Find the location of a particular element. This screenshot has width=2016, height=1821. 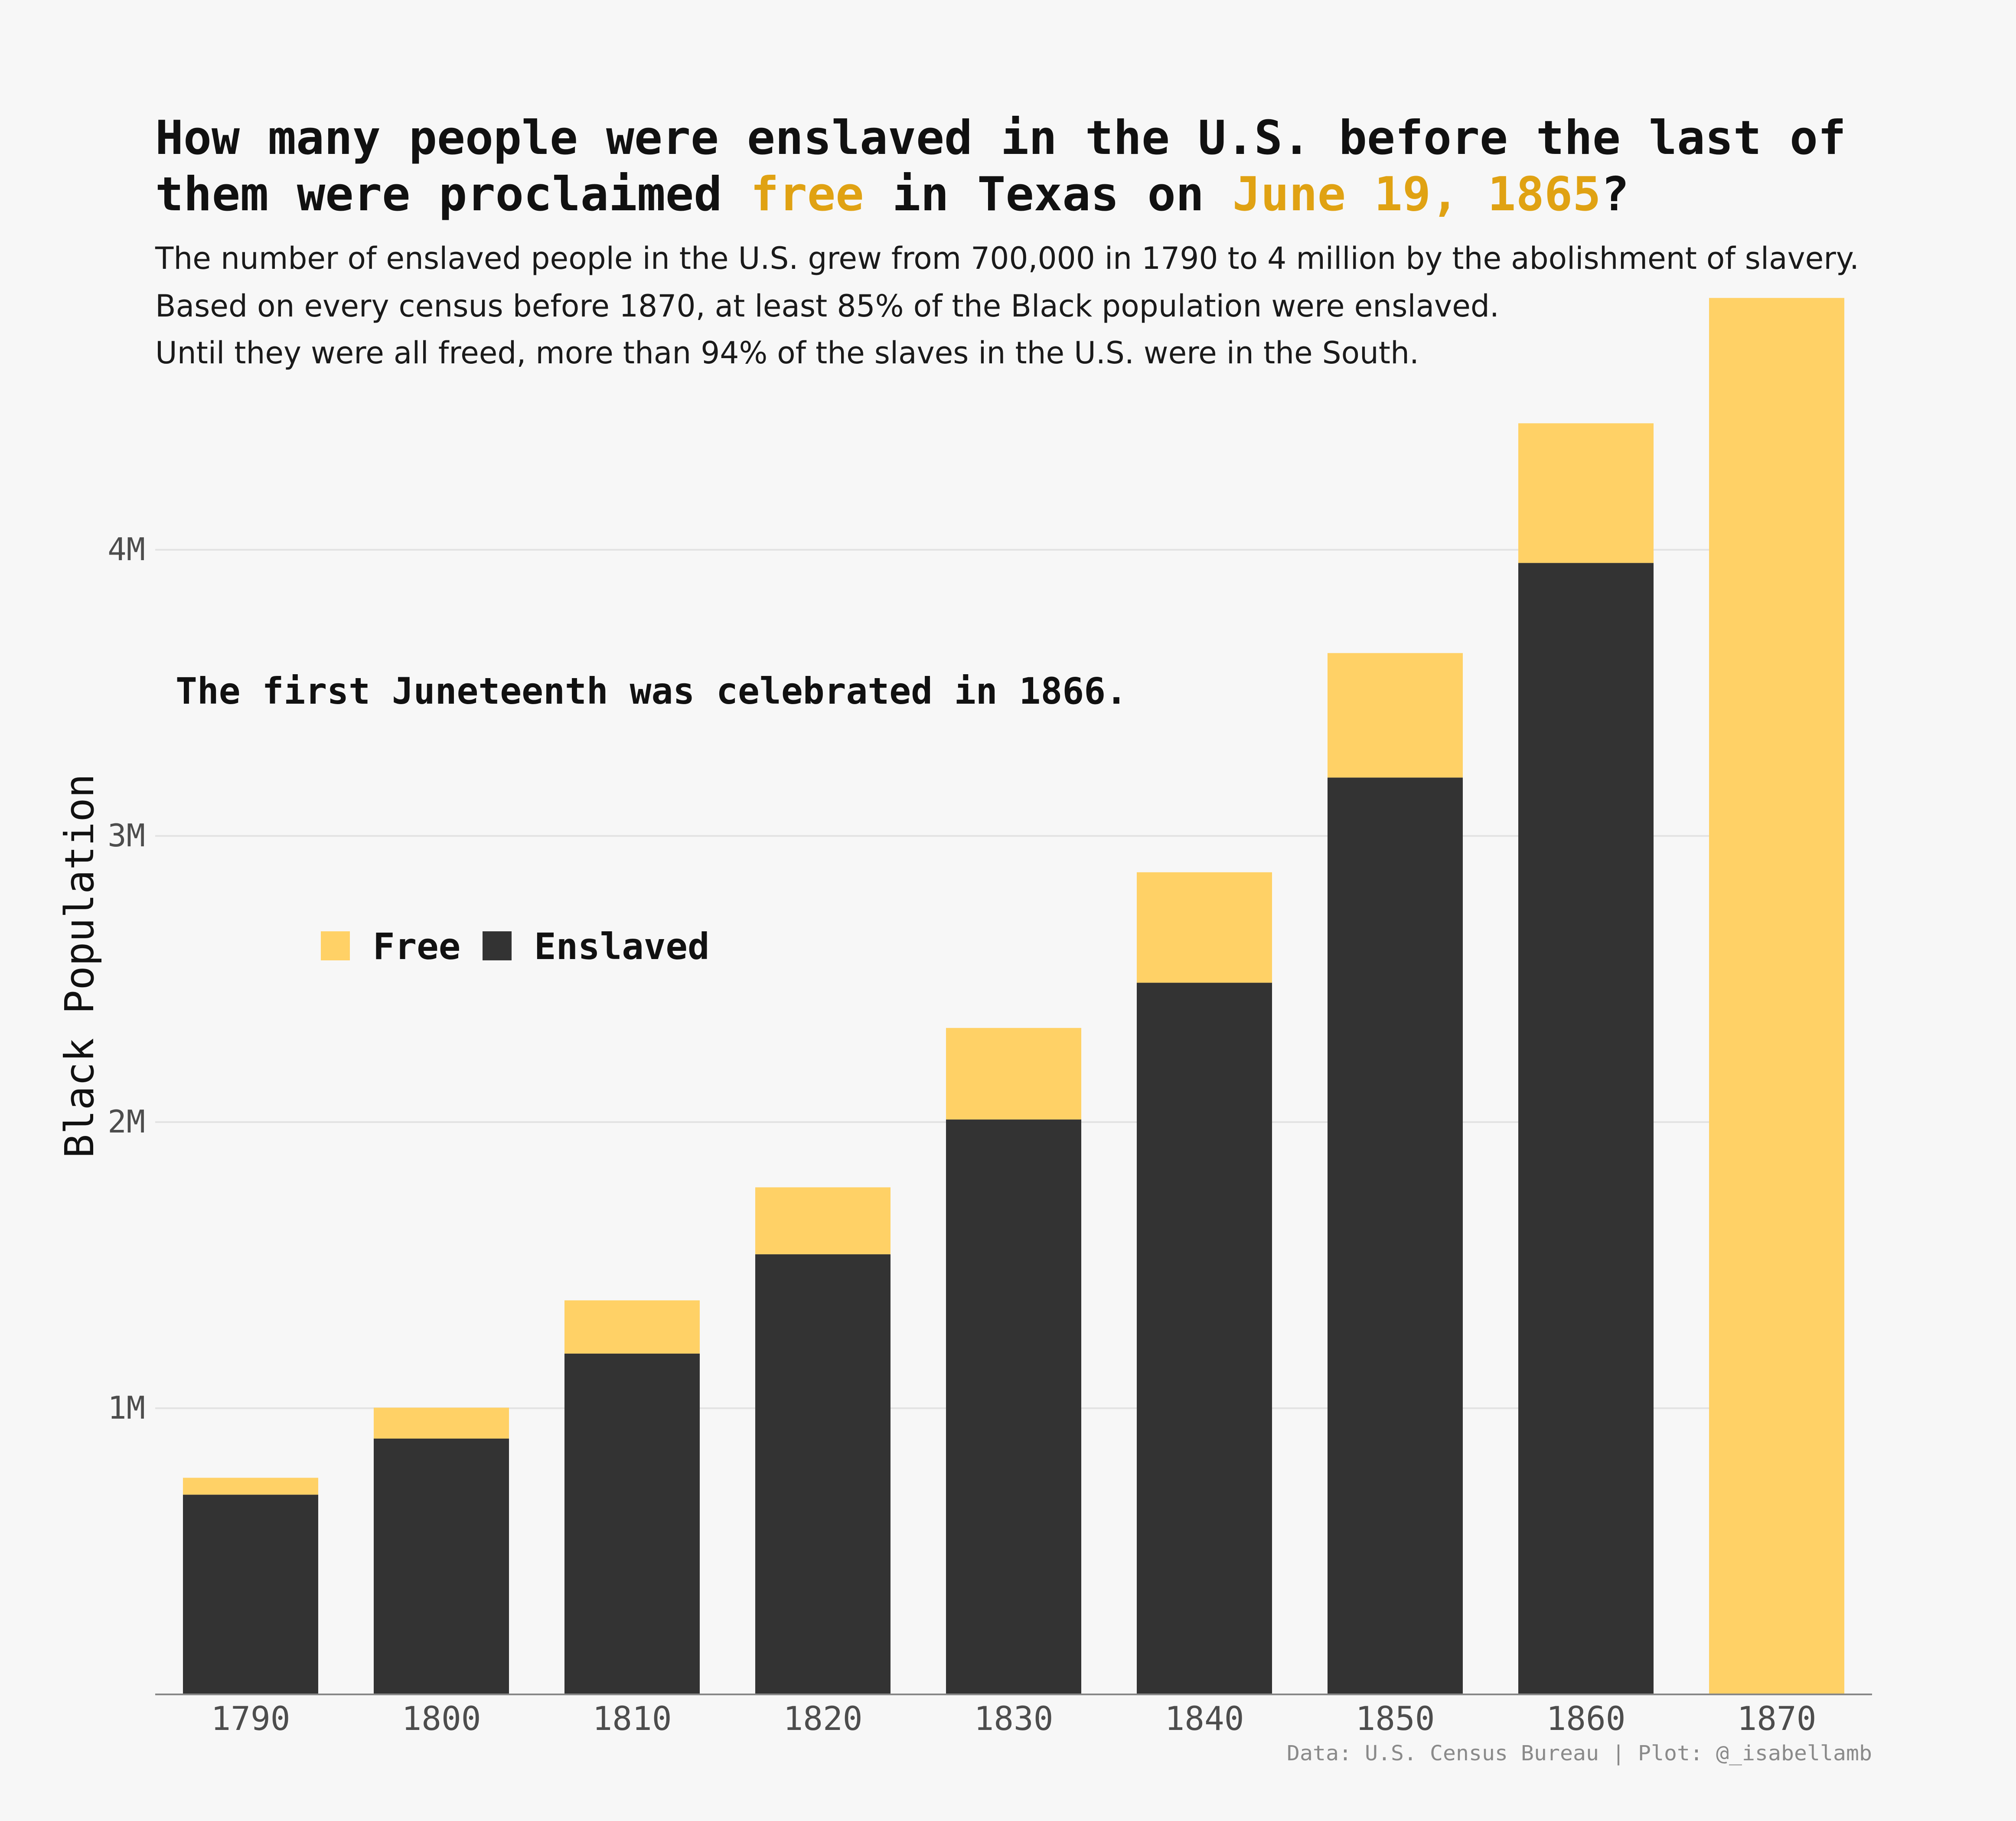

y-tick-label-2M: 2M is located at coordinates (126, 1121).